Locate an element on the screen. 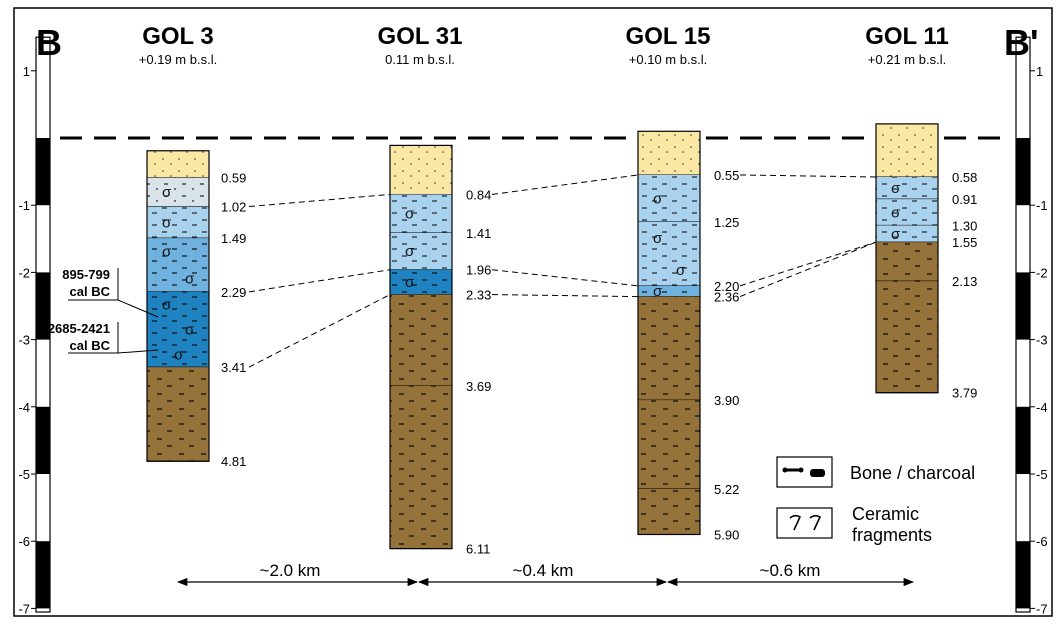 The width and height of the screenshot is (1061, 631). depth-label: 1.49 is located at coordinates (233, 238).